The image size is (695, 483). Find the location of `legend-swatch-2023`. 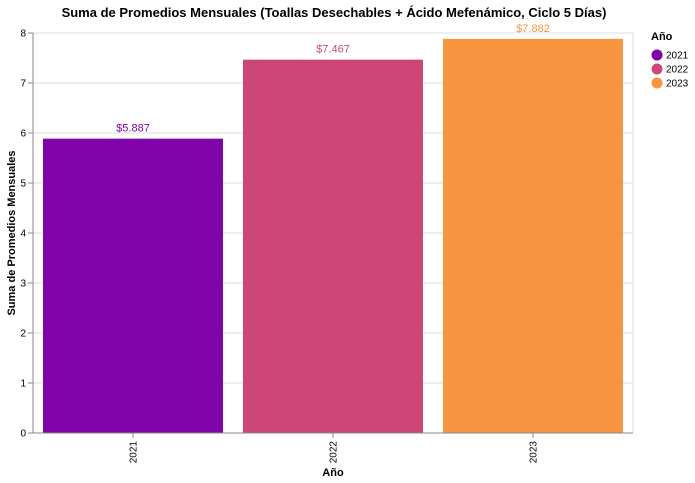

legend-swatch-2023 is located at coordinates (657, 83).